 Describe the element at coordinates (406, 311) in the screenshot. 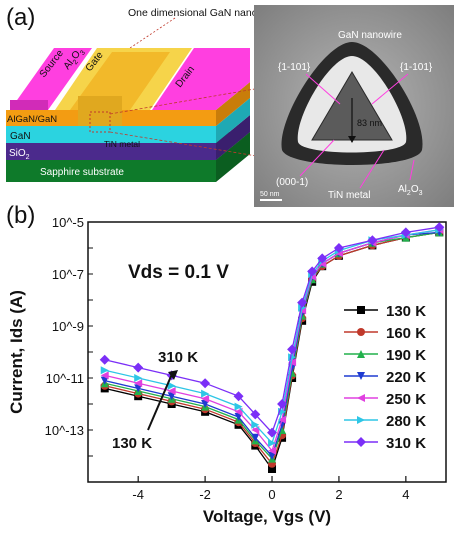

I see `legend-label: 130 K` at that location.